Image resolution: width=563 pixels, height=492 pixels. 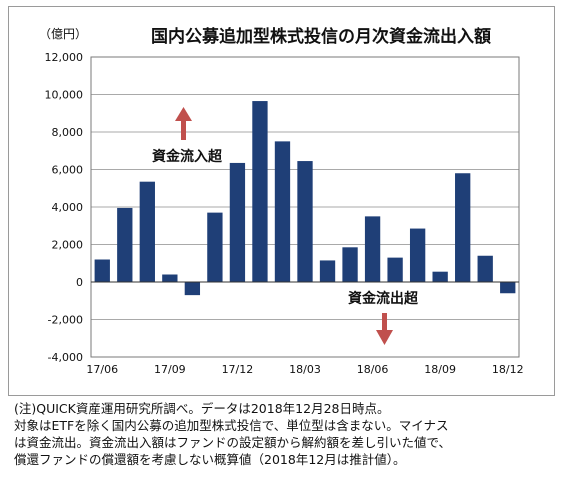 I want to click on y-tick-label: 4,000, so click(x=68, y=207).